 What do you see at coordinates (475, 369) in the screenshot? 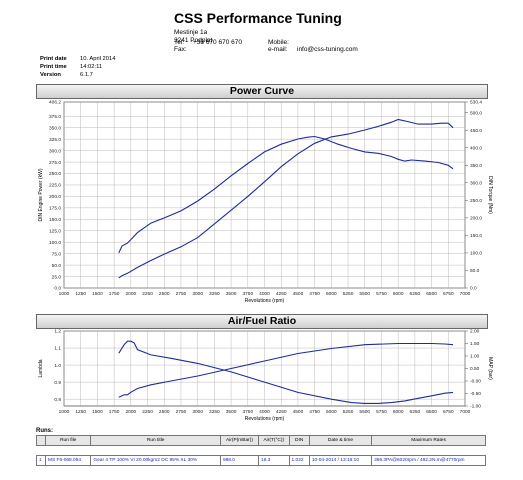
I see `y2-tick-label: 0.50` at bounding box center [475, 369].